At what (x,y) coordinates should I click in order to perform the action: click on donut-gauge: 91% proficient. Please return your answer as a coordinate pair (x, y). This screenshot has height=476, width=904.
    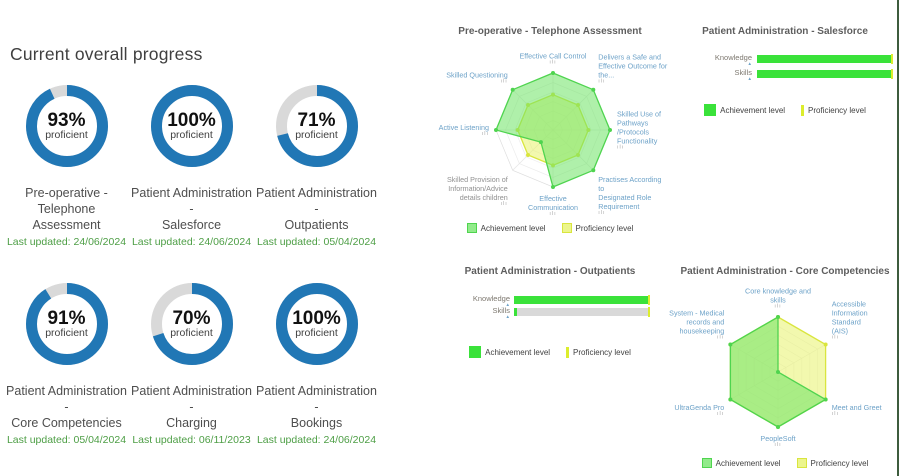
    Looking at the image, I should click on (67, 324).